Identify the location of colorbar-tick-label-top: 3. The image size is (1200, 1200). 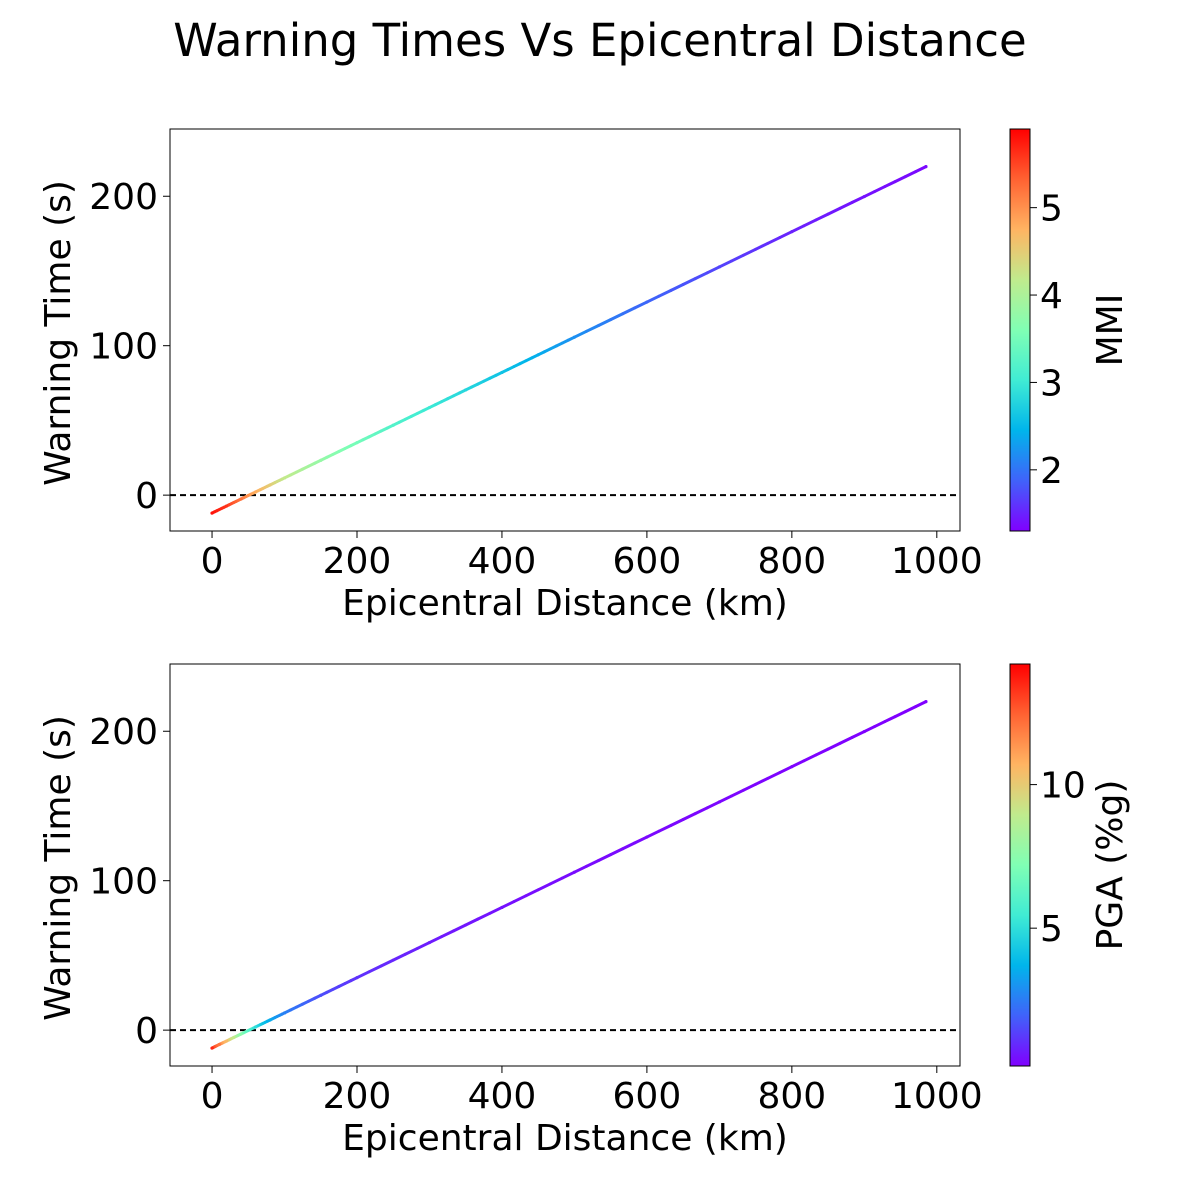
(1051, 383).